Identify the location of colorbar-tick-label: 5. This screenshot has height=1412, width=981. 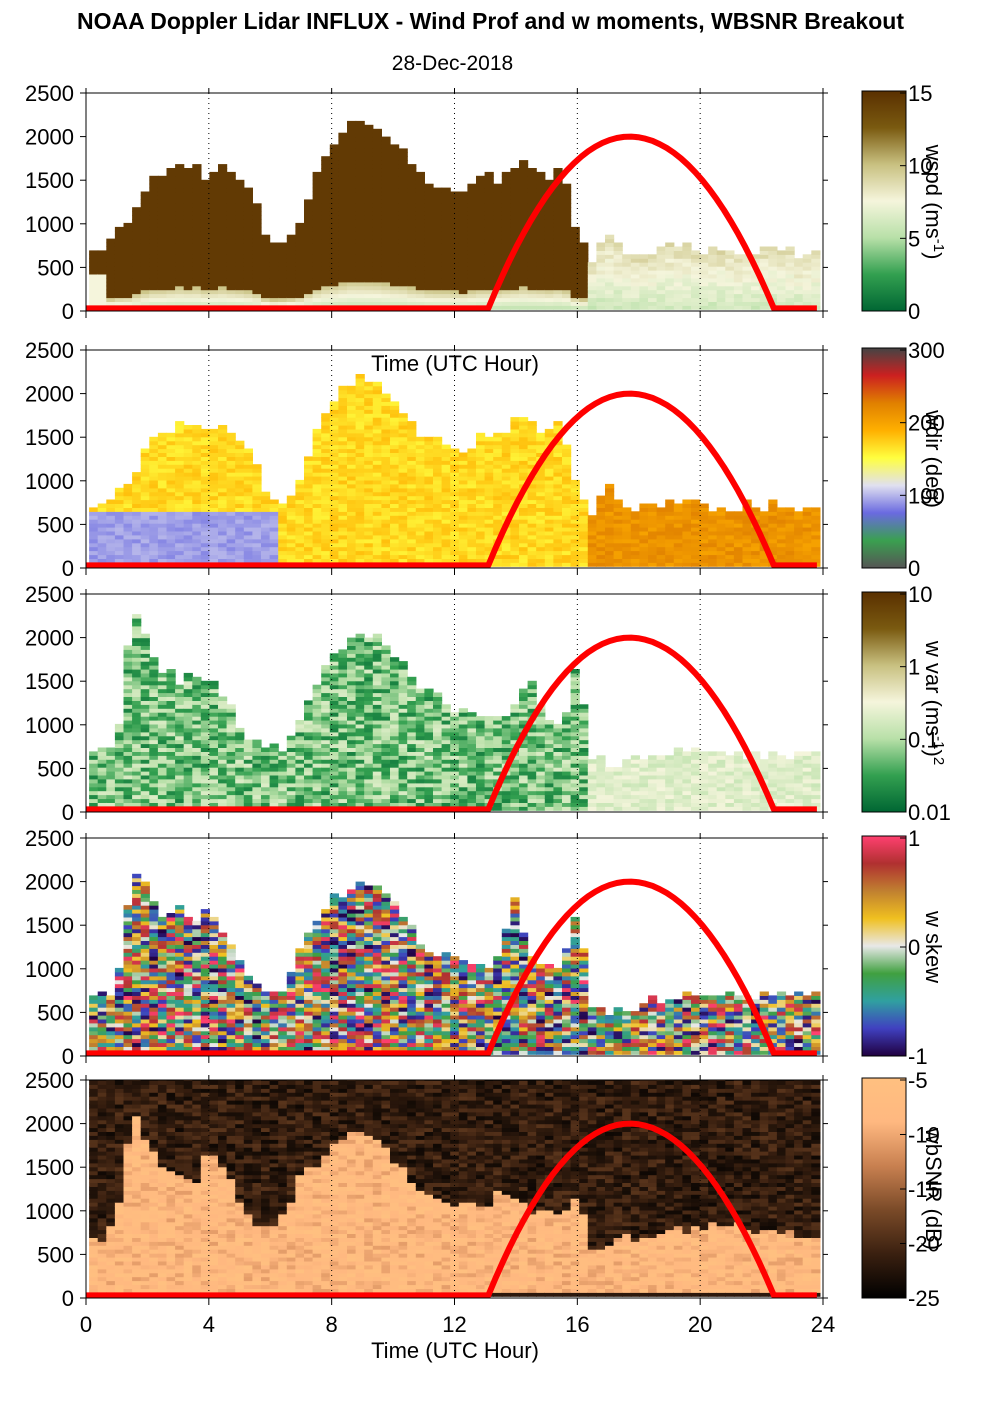
(914, 238).